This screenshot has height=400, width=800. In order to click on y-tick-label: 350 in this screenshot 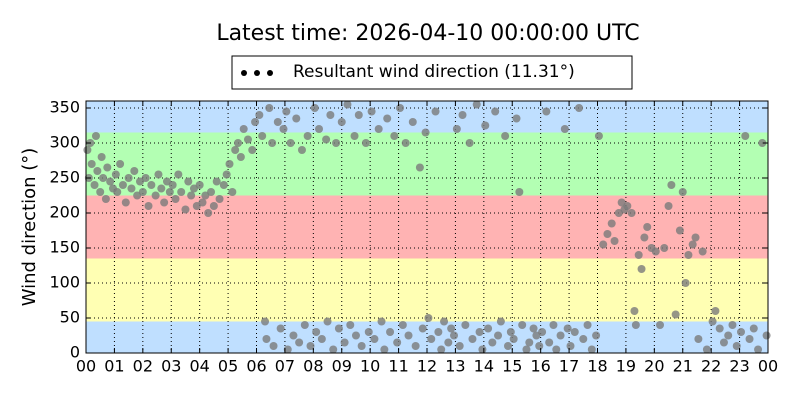, I will do `click(64, 107)`.